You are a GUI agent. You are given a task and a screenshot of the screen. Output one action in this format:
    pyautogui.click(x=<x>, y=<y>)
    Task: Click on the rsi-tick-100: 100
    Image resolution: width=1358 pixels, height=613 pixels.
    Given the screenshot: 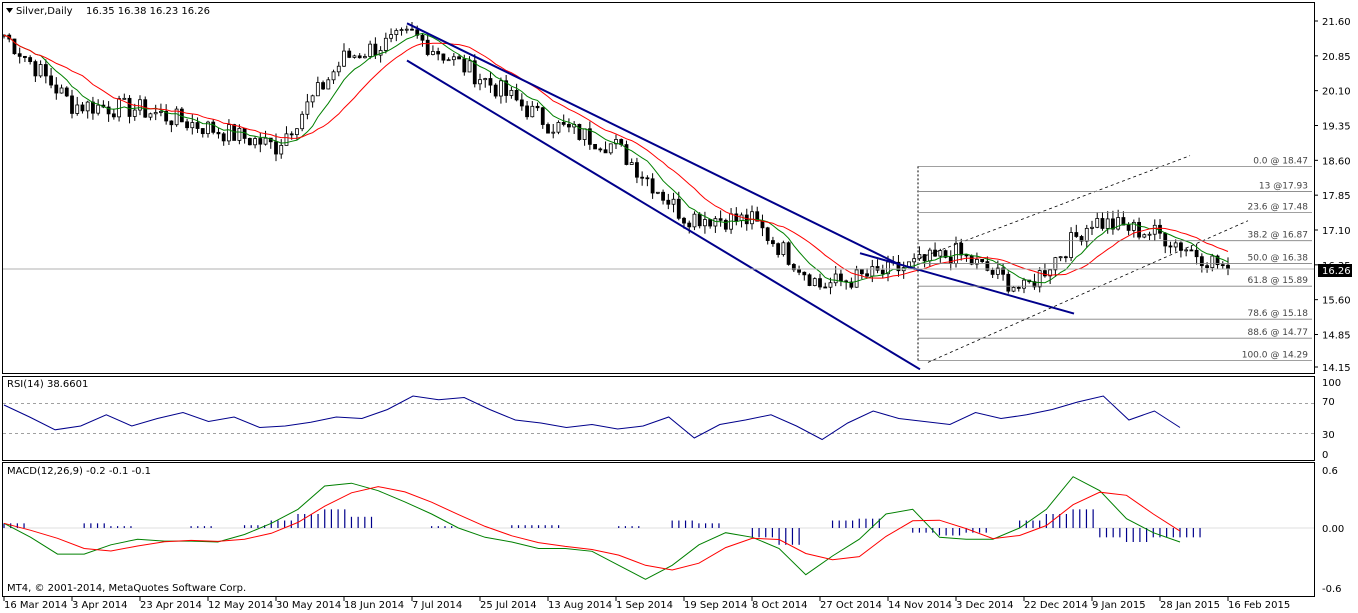 What is the action you would take?
    pyautogui.click(x=1331, y=383)
    